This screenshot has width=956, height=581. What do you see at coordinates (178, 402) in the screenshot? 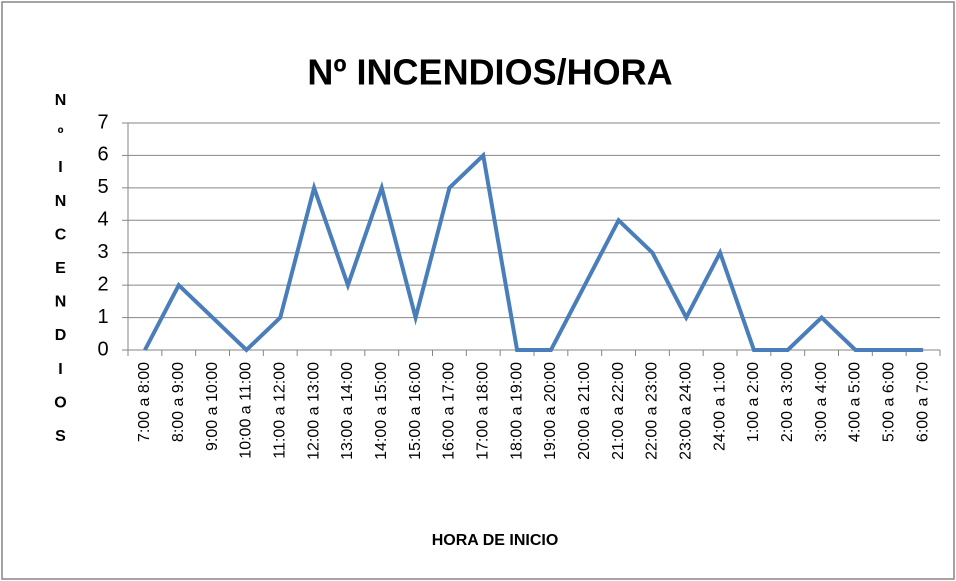
I see `x-tick-label: 8:00 a 9:00` at bounding box center [178, 402].